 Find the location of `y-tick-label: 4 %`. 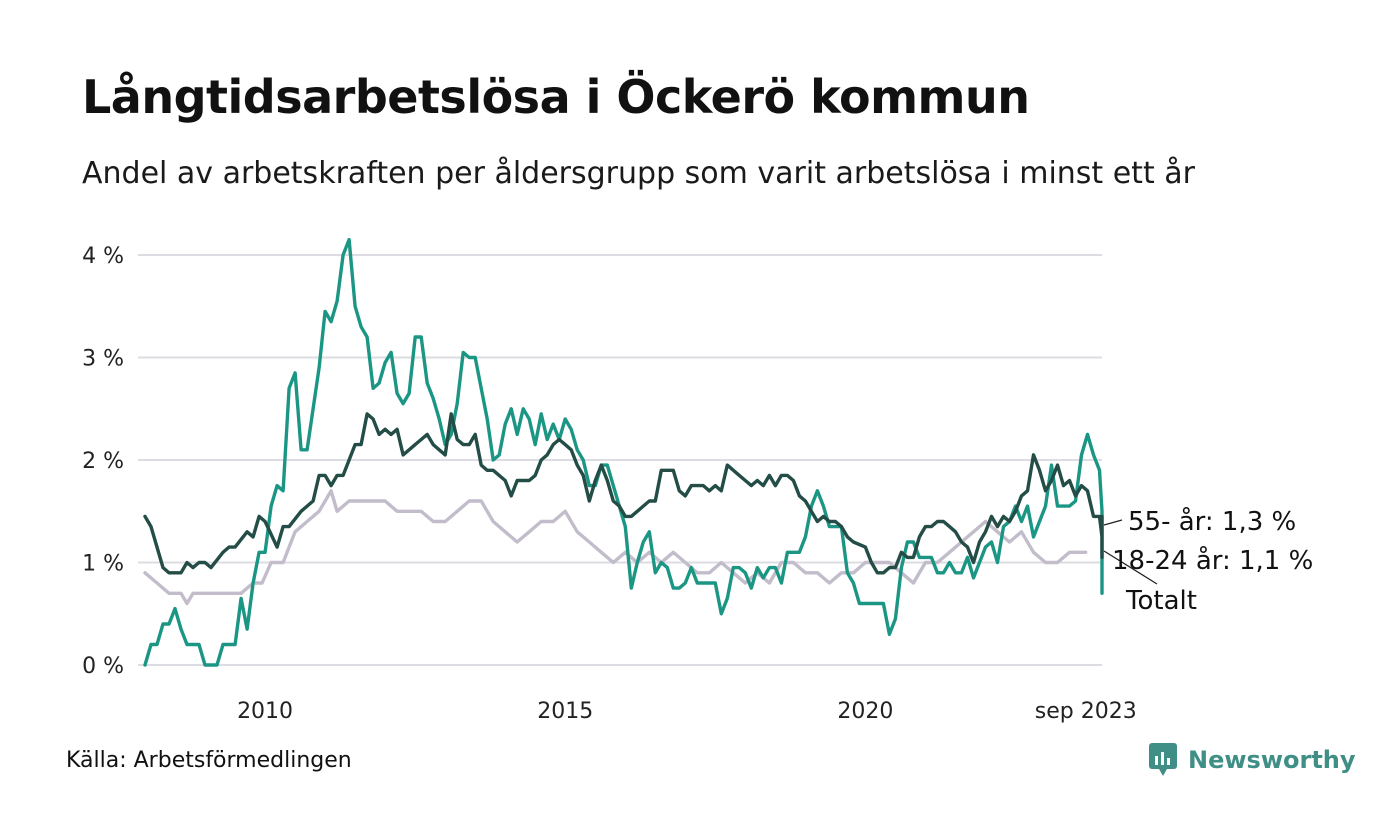

y-tick-label: 4 % is located at coordinates (103, 256).